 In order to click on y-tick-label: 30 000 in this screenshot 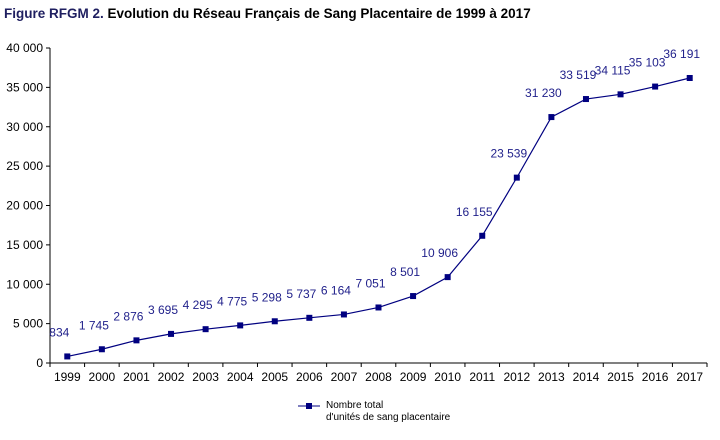, I will do `click(24, 127)`.